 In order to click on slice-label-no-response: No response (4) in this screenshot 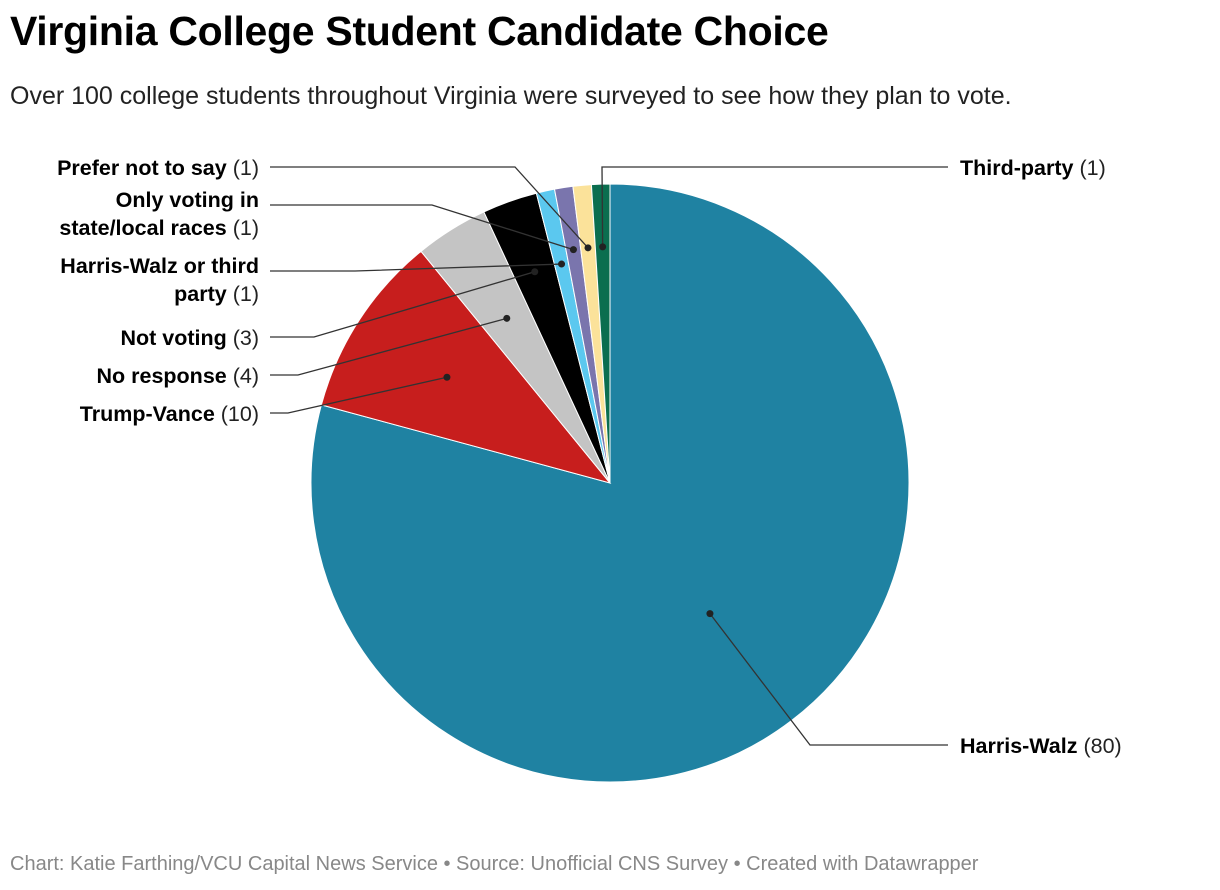, I will do `click(178, 376)`.